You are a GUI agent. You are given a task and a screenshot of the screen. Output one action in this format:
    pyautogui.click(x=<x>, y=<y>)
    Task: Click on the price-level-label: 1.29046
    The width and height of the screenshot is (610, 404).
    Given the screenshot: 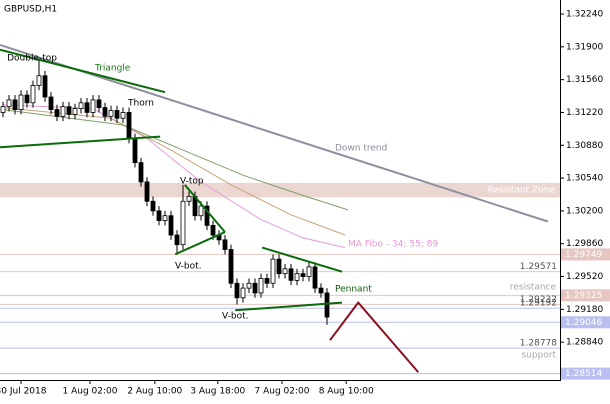 What is the action you would take?
    pyautogui.click(x=583, y=323)
    